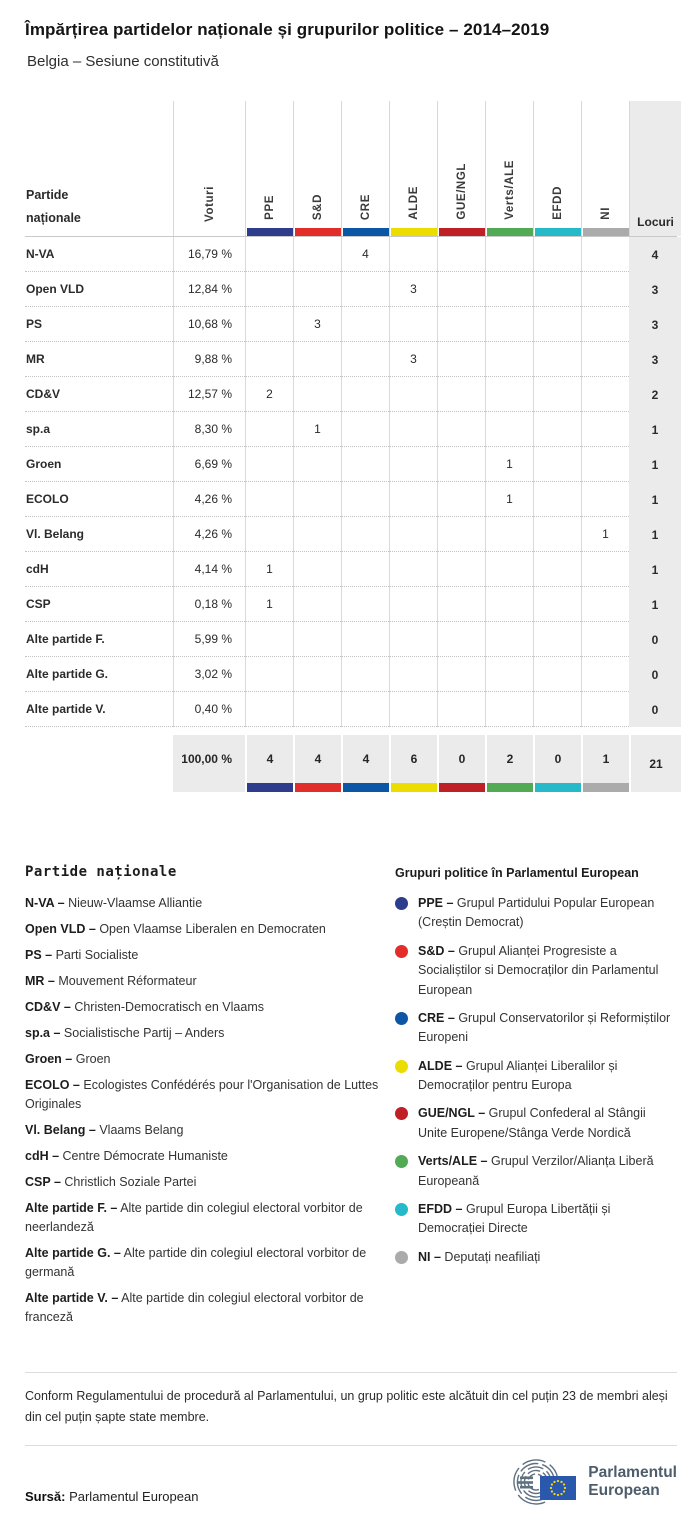 The image size is (700, 1538). I want to click on table-row: N-VA 16,79 % 4 4, so click(353, 254).